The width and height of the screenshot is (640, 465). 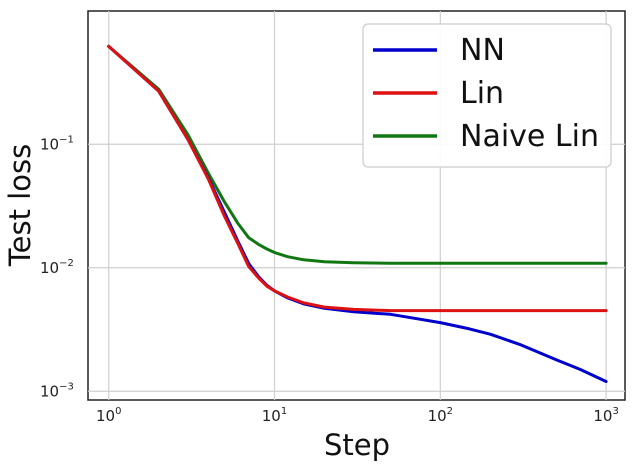 What do you see at coordinates (118, 411) in the screenshot?
I see `tick-exponent: 0` at bounding box center [118, 411].